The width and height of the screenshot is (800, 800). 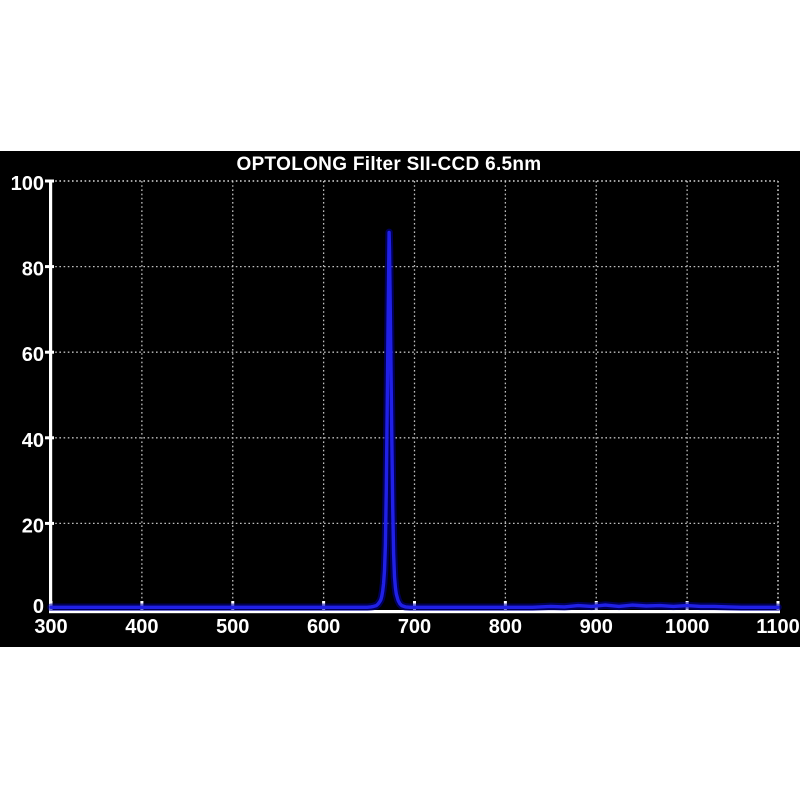 What do you see at coordinates (323, 627) in the screenshot?
I see `x-tick-label: 600` at bounding box center [323, 627].